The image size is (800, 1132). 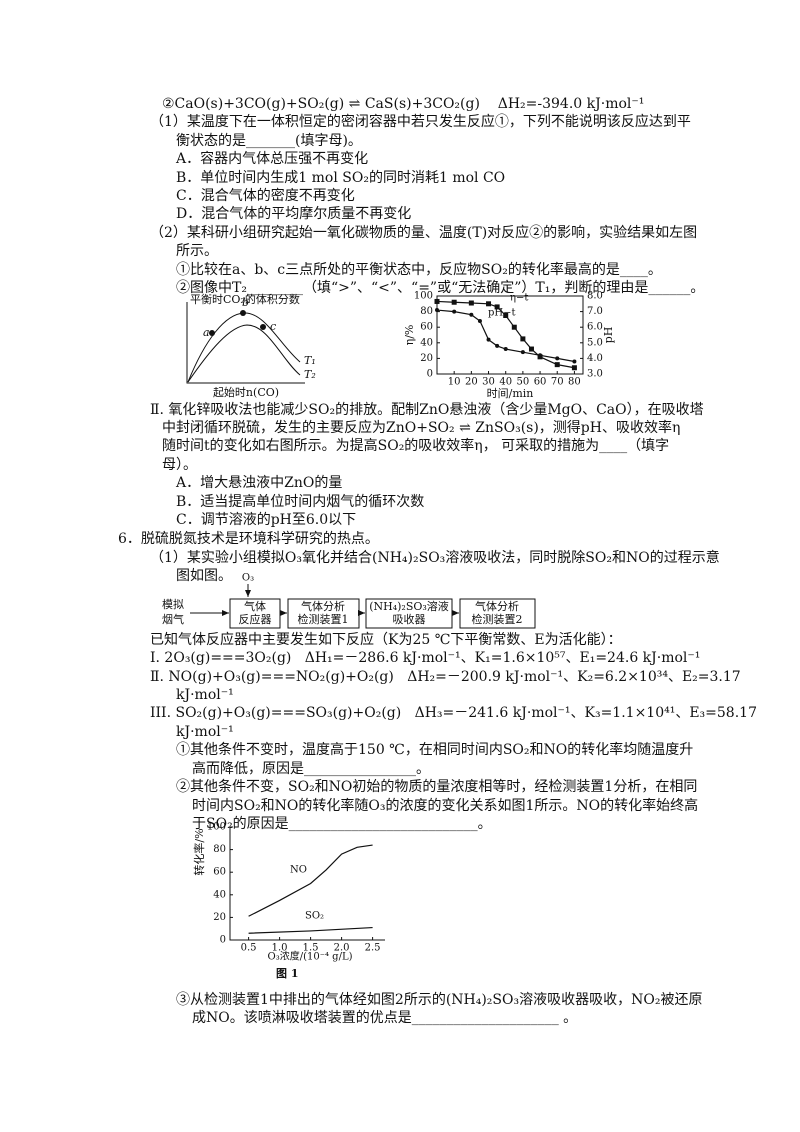 I want to click on x-tick-label: 2.0, so click(x=342, y=948).